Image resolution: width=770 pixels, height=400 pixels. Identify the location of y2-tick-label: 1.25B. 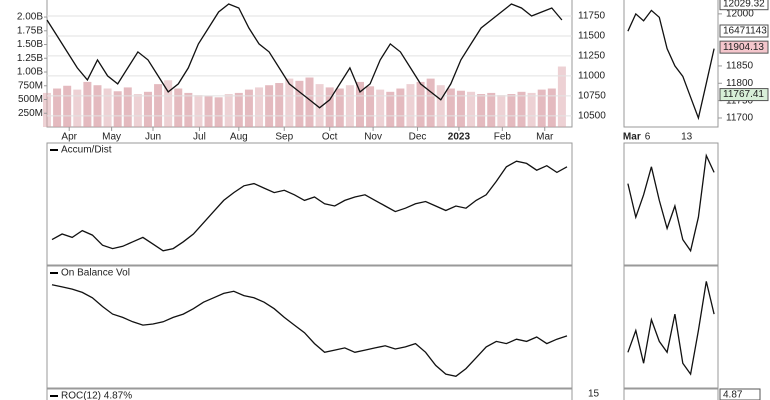
(30, 58).